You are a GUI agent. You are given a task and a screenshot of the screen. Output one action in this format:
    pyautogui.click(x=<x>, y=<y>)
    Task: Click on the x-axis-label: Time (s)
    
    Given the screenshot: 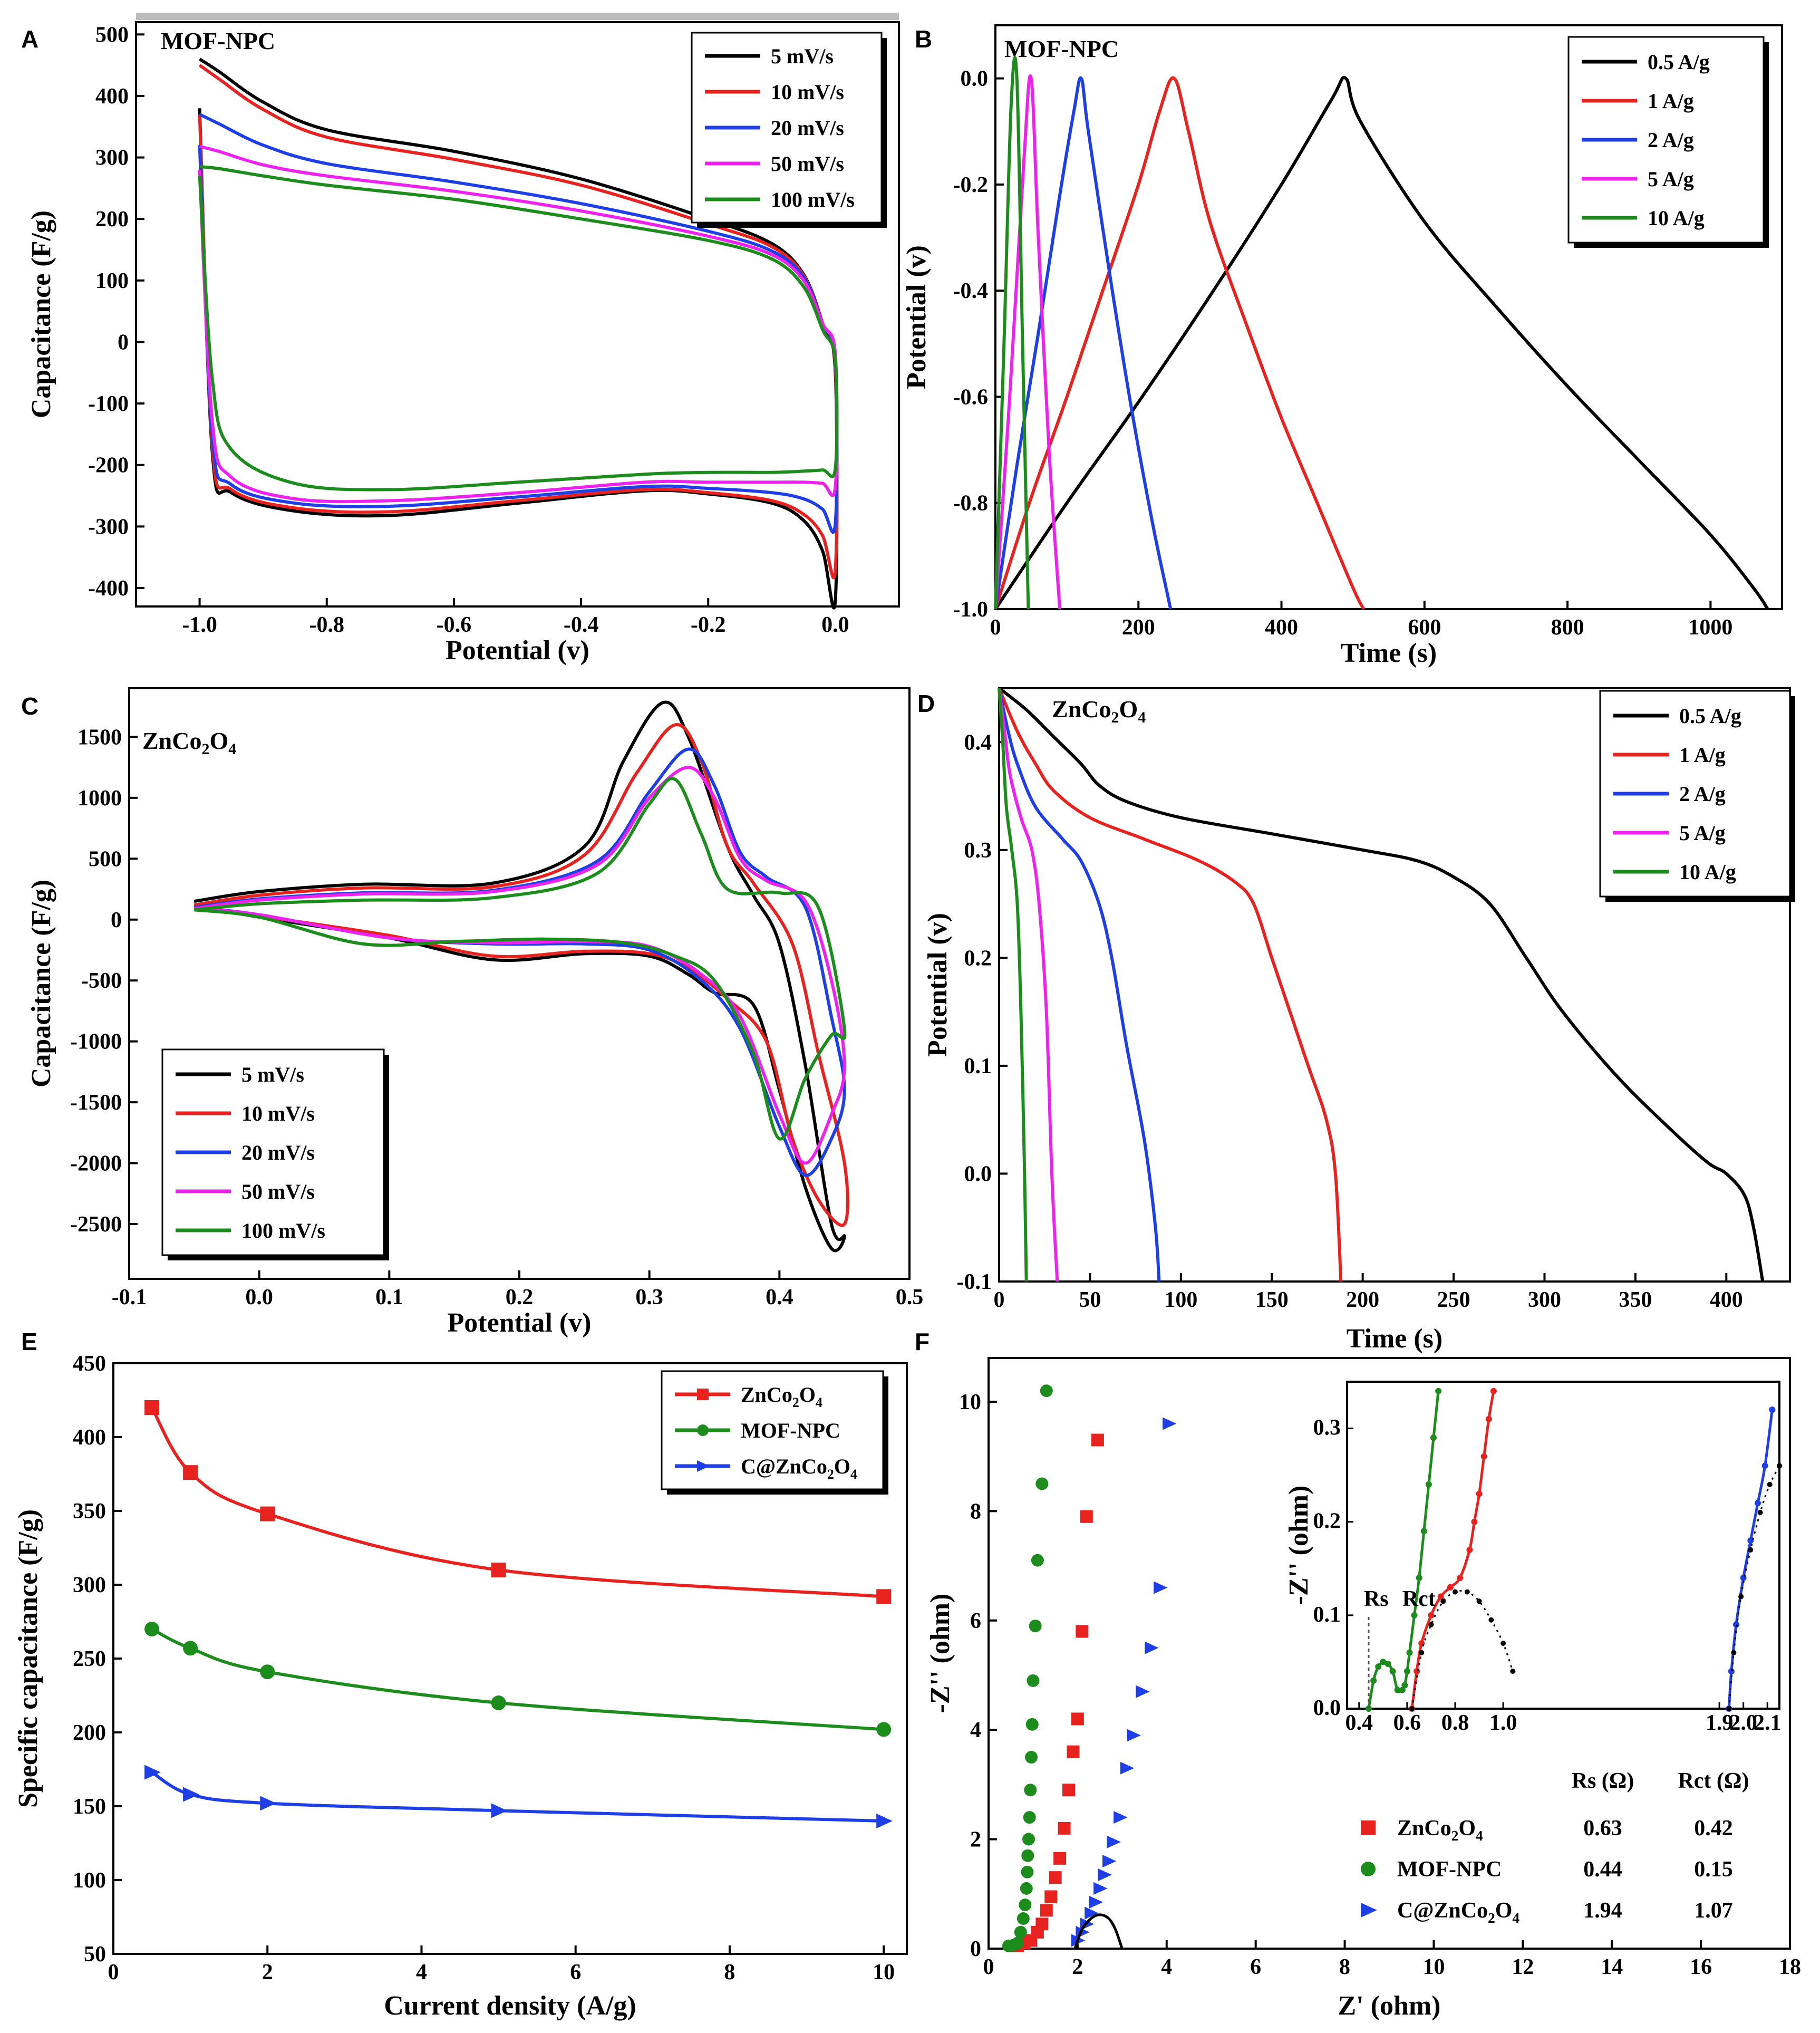 What is the action you would take?
    pyautogui.click(x=1395, y=1339)
    